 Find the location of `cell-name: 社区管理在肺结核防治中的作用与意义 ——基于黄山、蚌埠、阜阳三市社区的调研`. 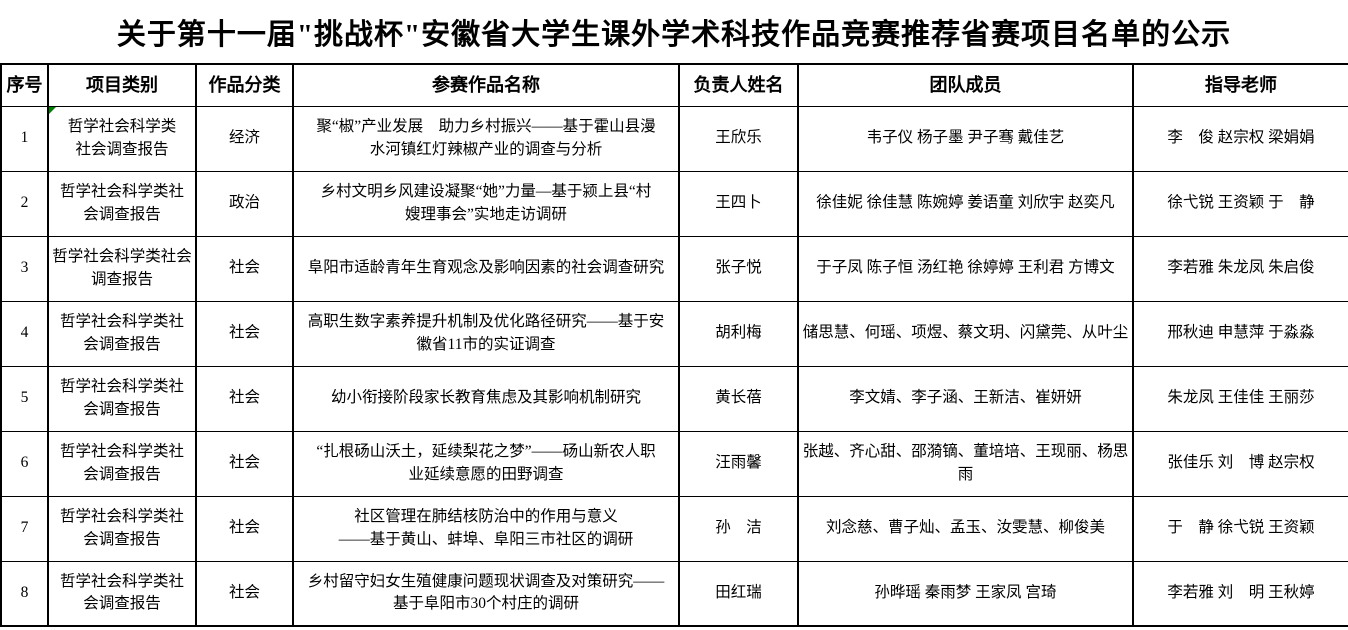

cell-name: 社区管理在肺结核防治中的作用与意义 ——基于黄山、蚌埠、阜阳三市社区的调研 is located at coordinates (486, 528).